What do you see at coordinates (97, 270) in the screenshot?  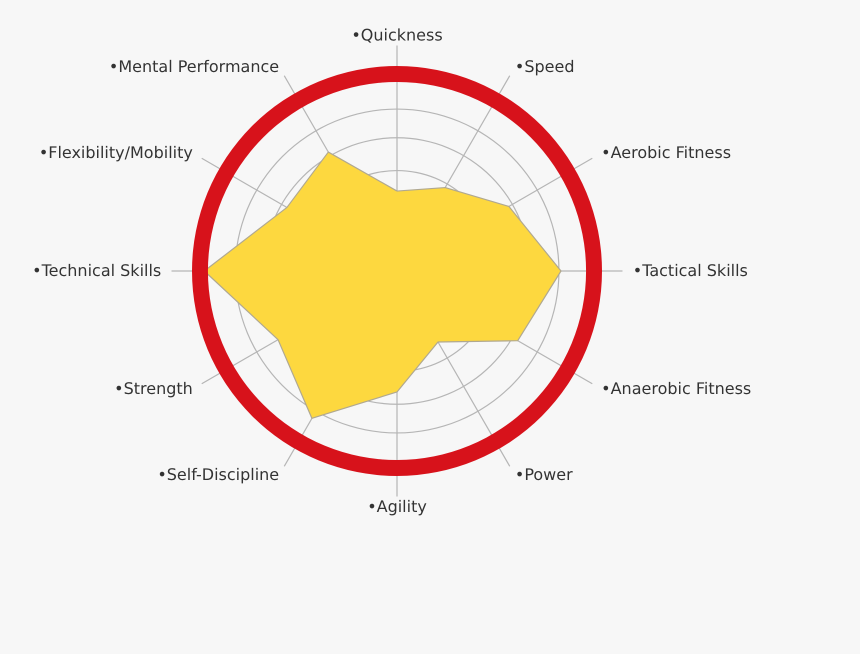 I see `spoke-label: •Technical Skills` at bounding box center [97, 270].